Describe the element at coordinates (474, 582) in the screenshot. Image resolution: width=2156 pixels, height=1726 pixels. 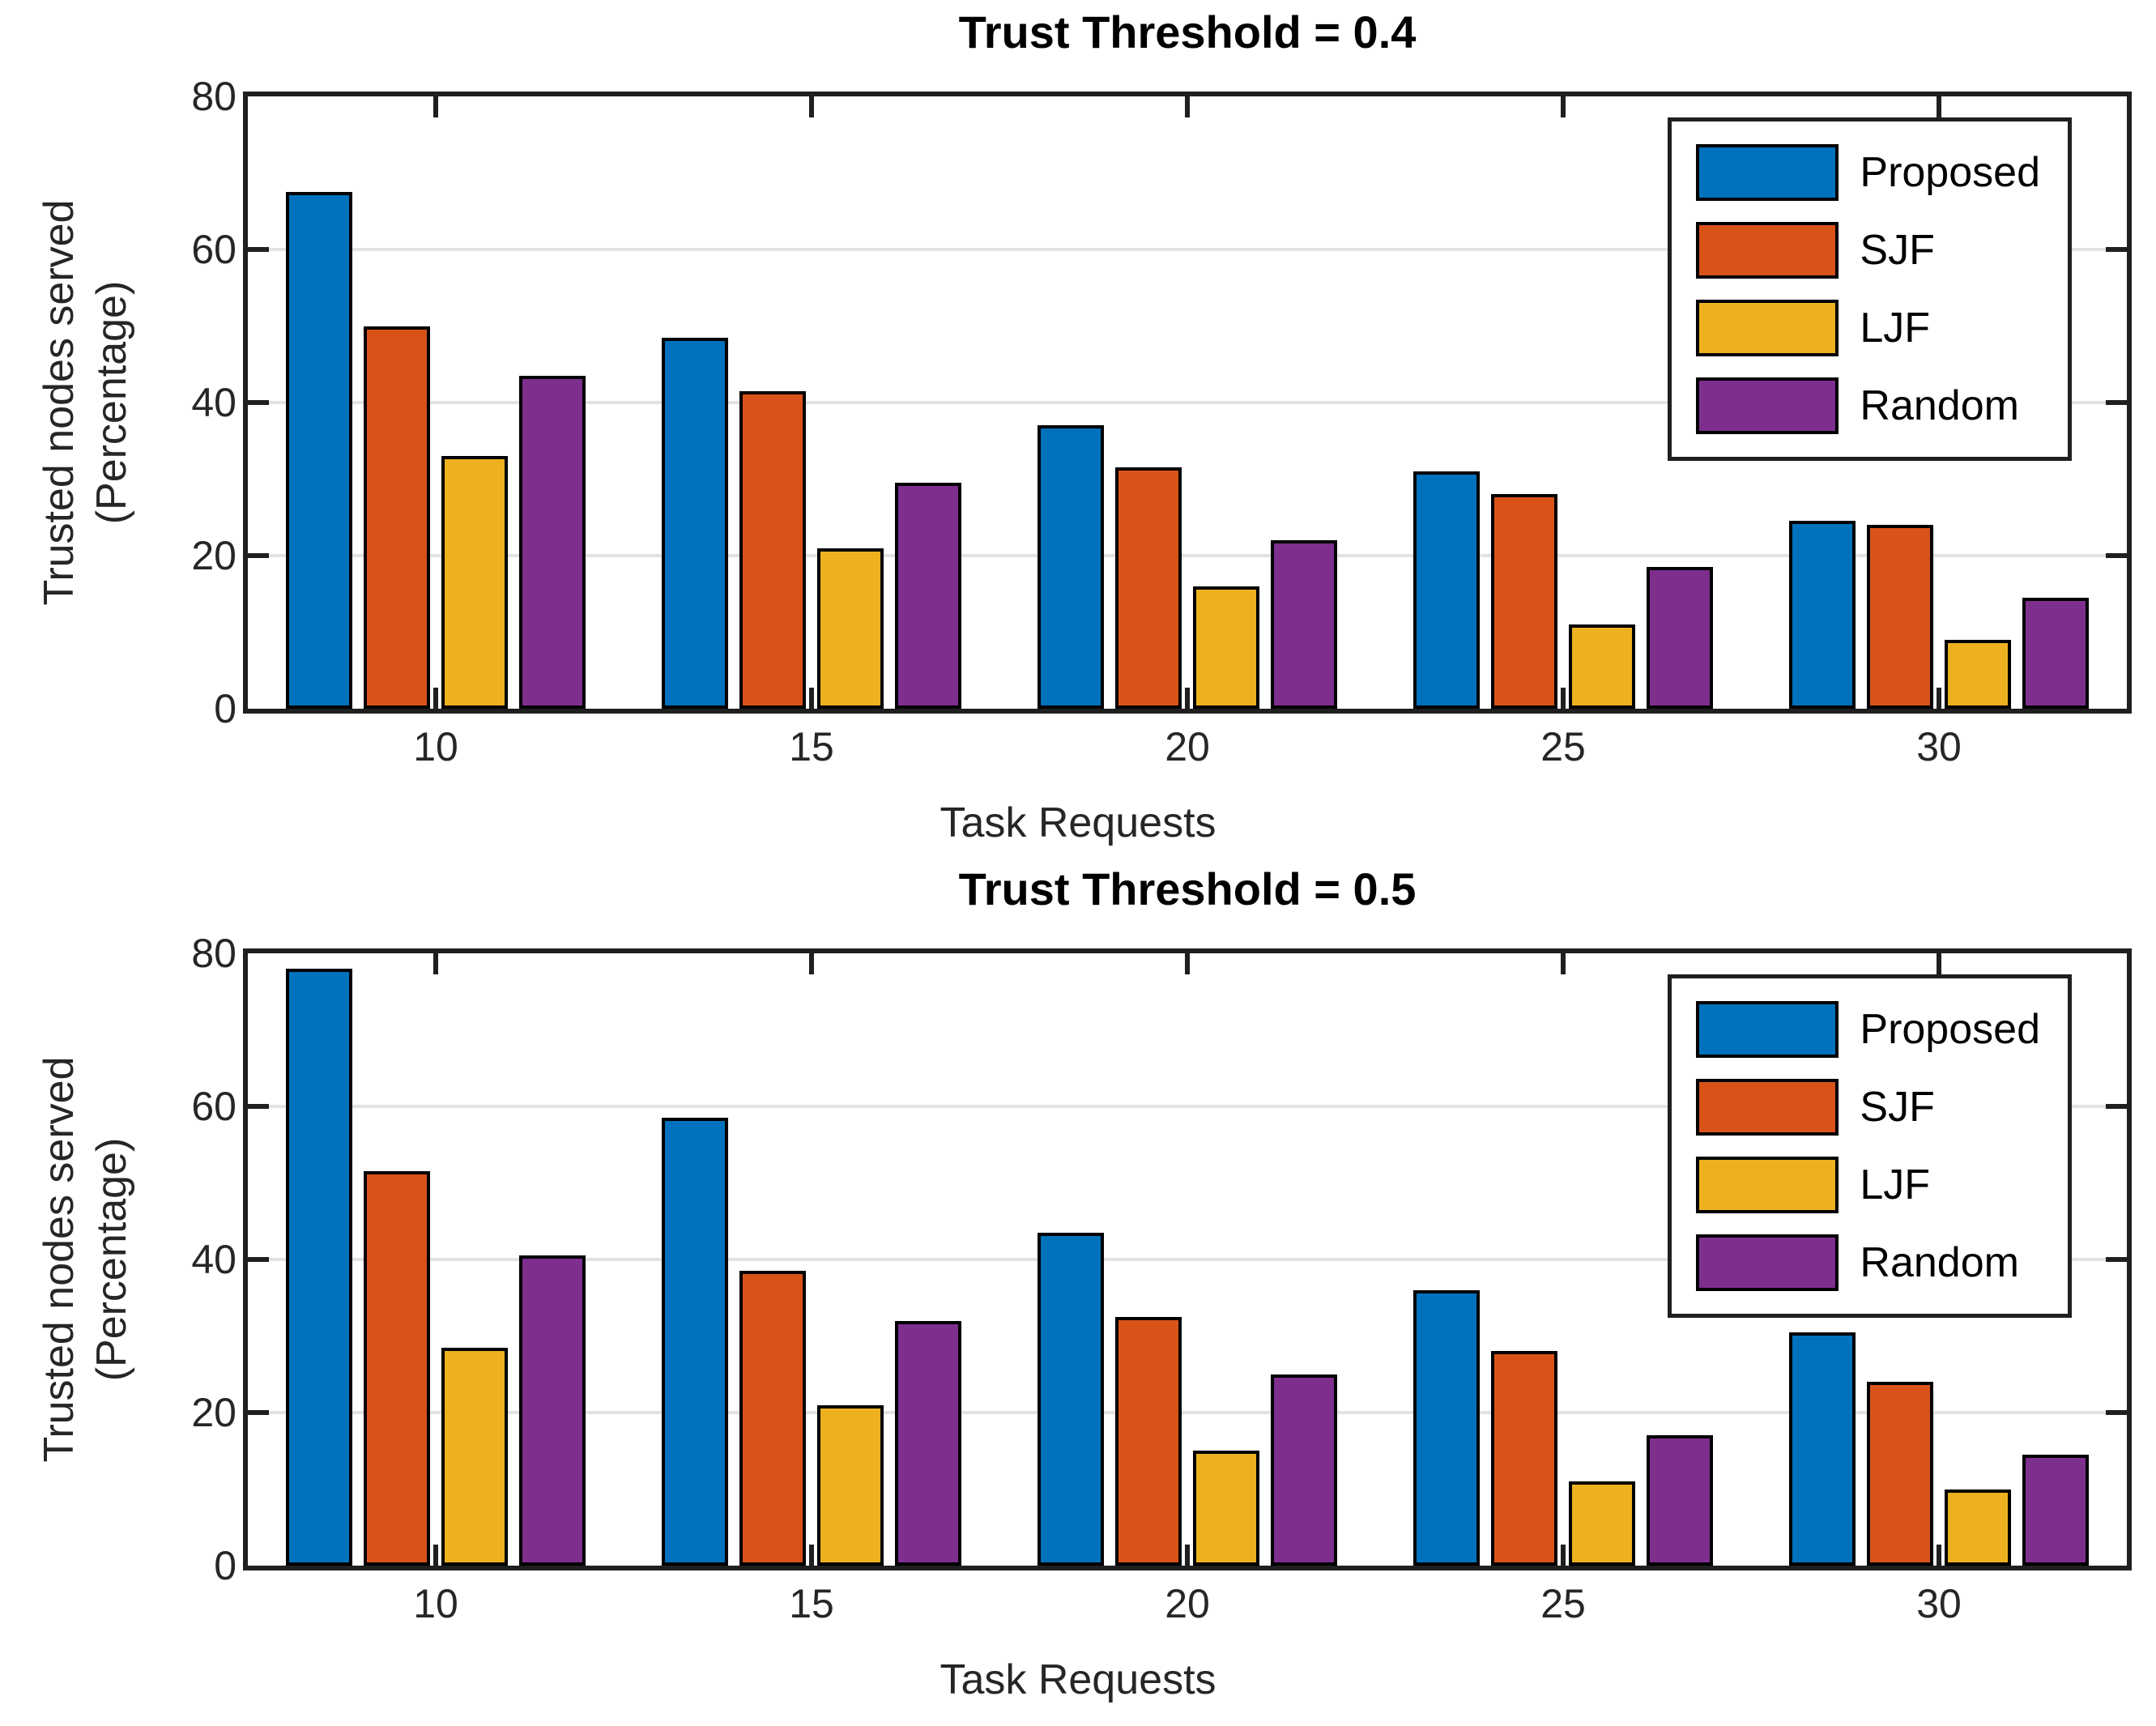
I see `bar-ljf-x10` at that location.